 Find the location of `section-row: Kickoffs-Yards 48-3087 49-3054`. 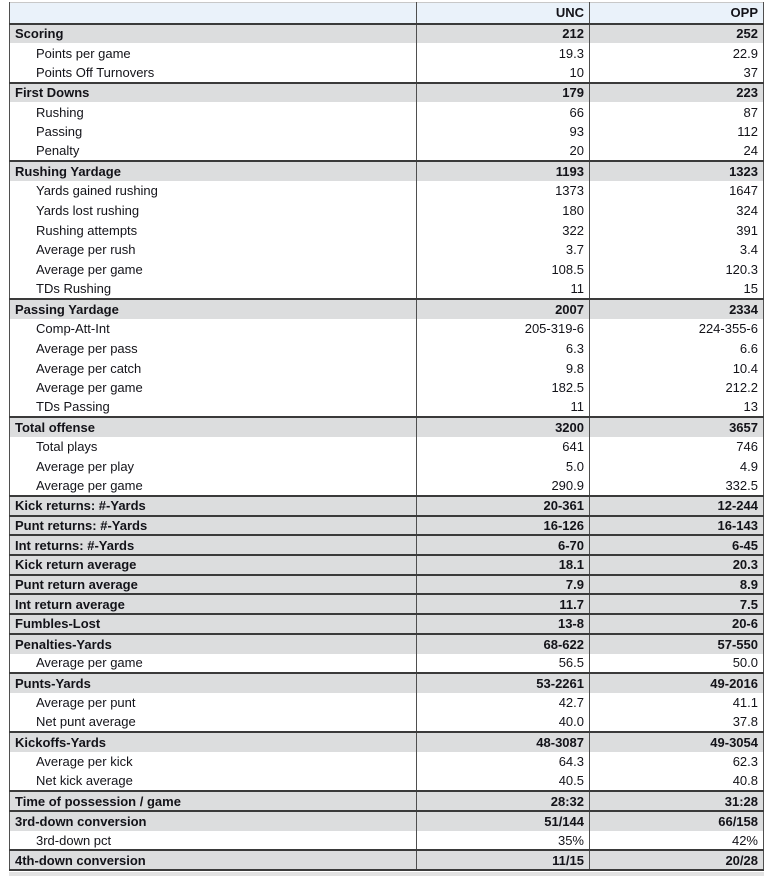

section-row: Kickoffs-Yards 48-3087 49-3054 is located at coordinates (386, 741).